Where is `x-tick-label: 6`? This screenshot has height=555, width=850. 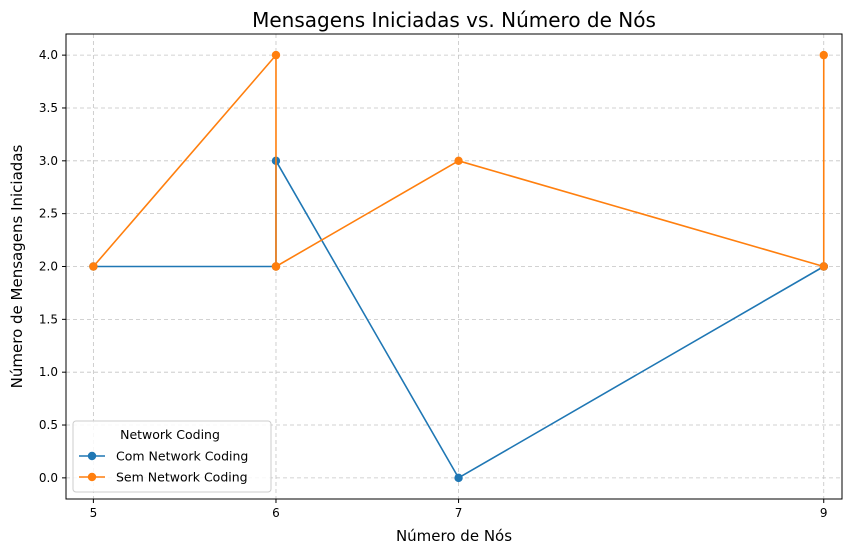
x-tick-label: 6 is located at coordinates (276, 513).